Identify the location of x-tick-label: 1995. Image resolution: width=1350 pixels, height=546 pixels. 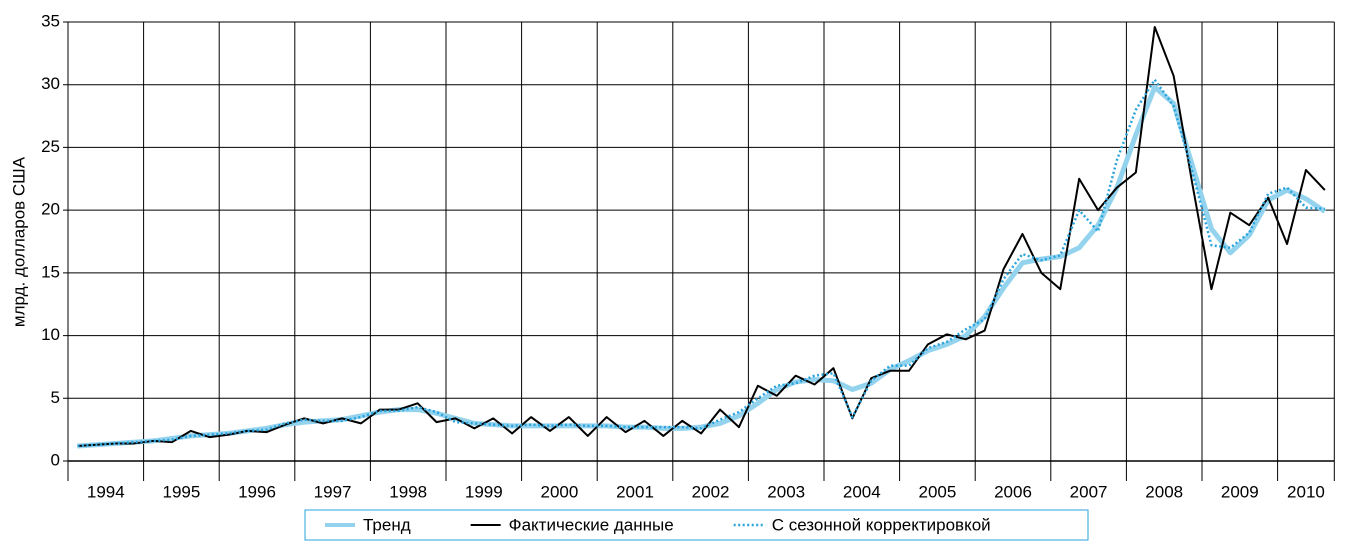
(181, 491).